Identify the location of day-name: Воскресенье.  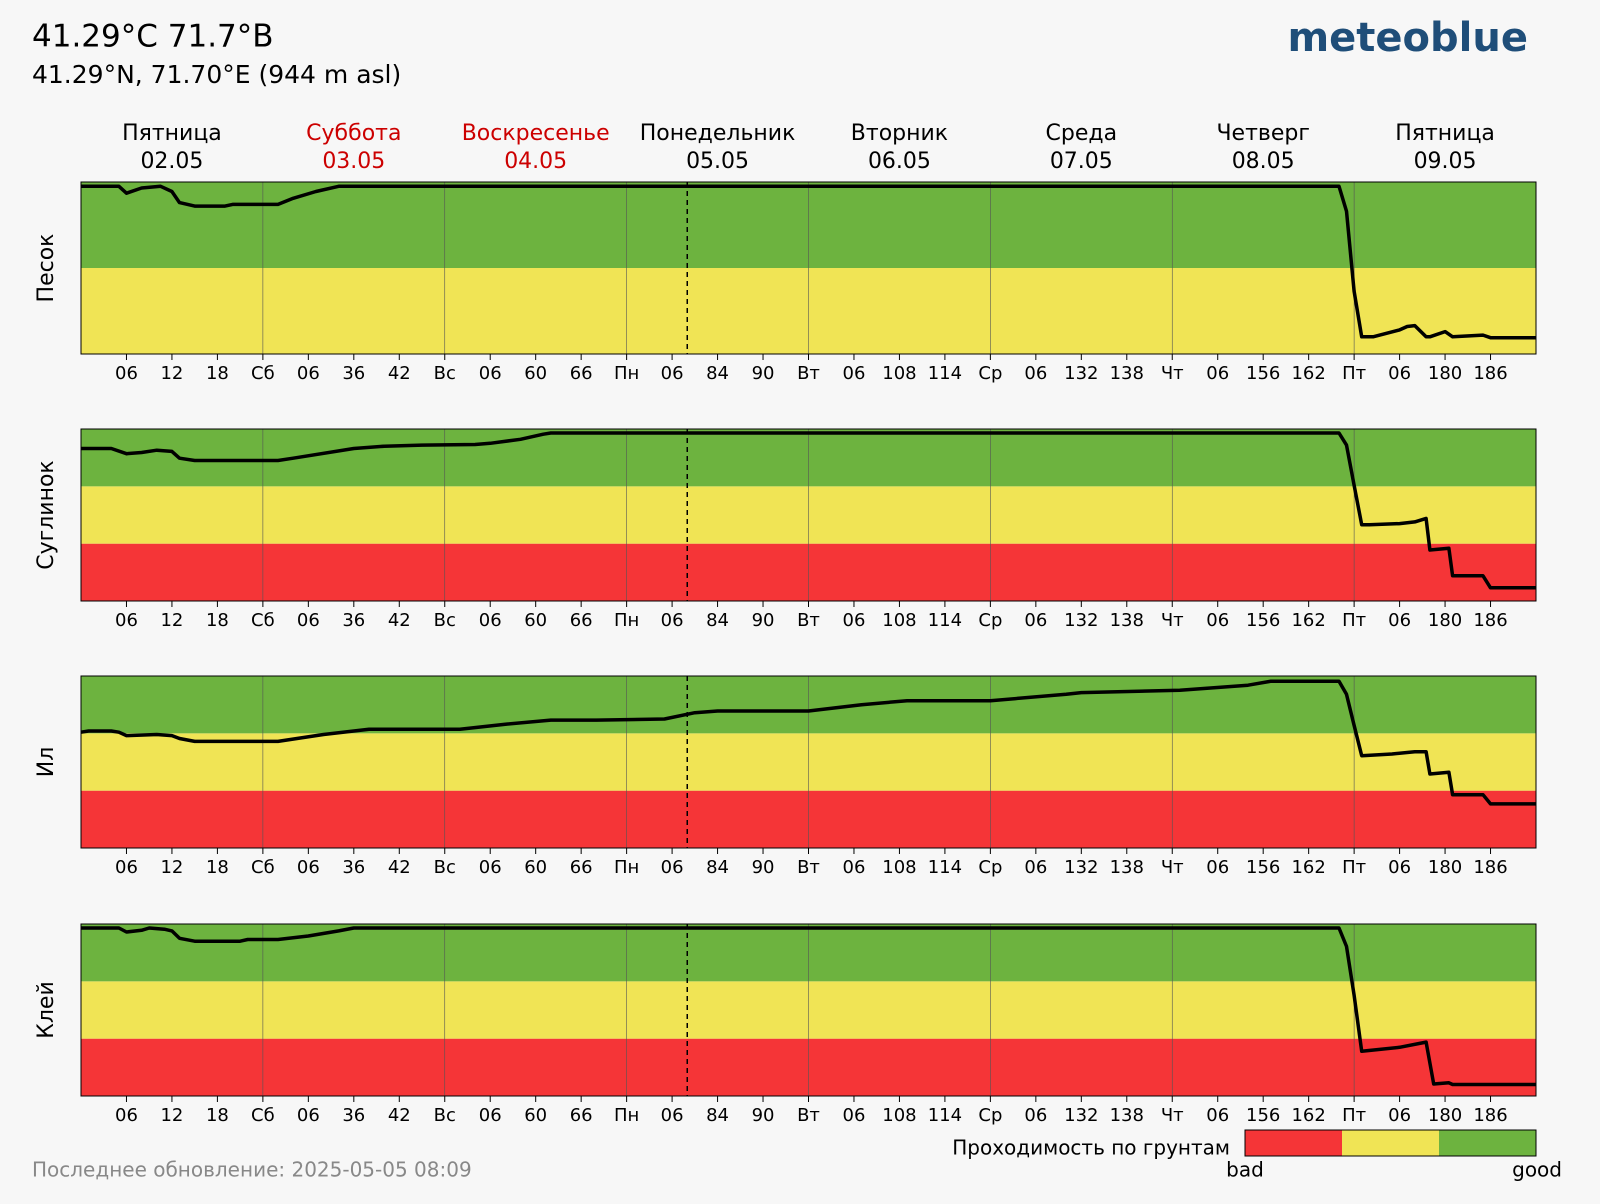
(536, 133).